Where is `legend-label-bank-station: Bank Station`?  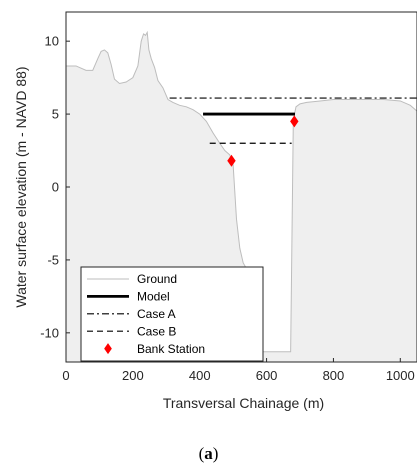 legend-label-bank-station: Bank Station is located at coordinates (171, 349).